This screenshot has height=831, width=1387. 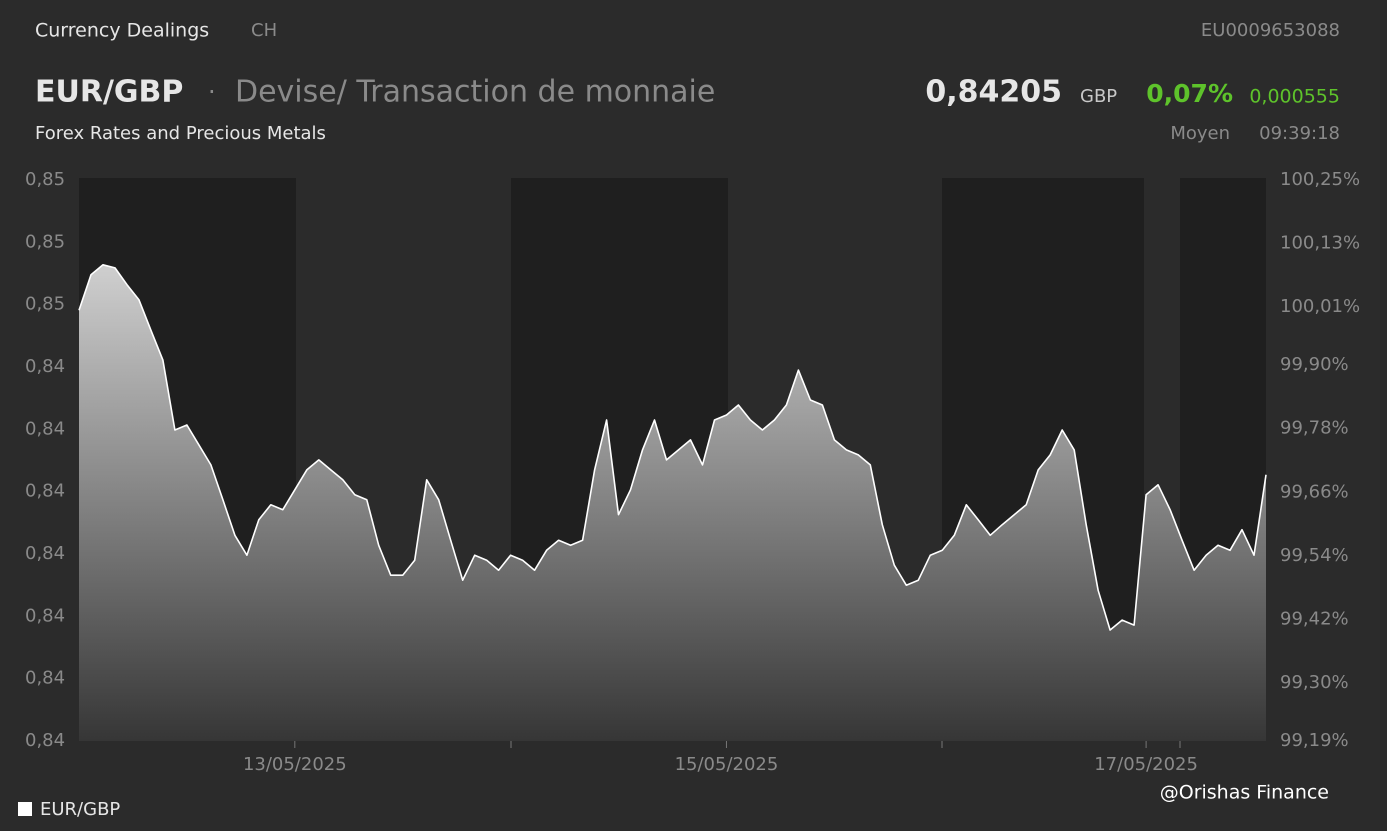 I want to click on legend-label: EUR/GBP, so click(x=80, y=809).